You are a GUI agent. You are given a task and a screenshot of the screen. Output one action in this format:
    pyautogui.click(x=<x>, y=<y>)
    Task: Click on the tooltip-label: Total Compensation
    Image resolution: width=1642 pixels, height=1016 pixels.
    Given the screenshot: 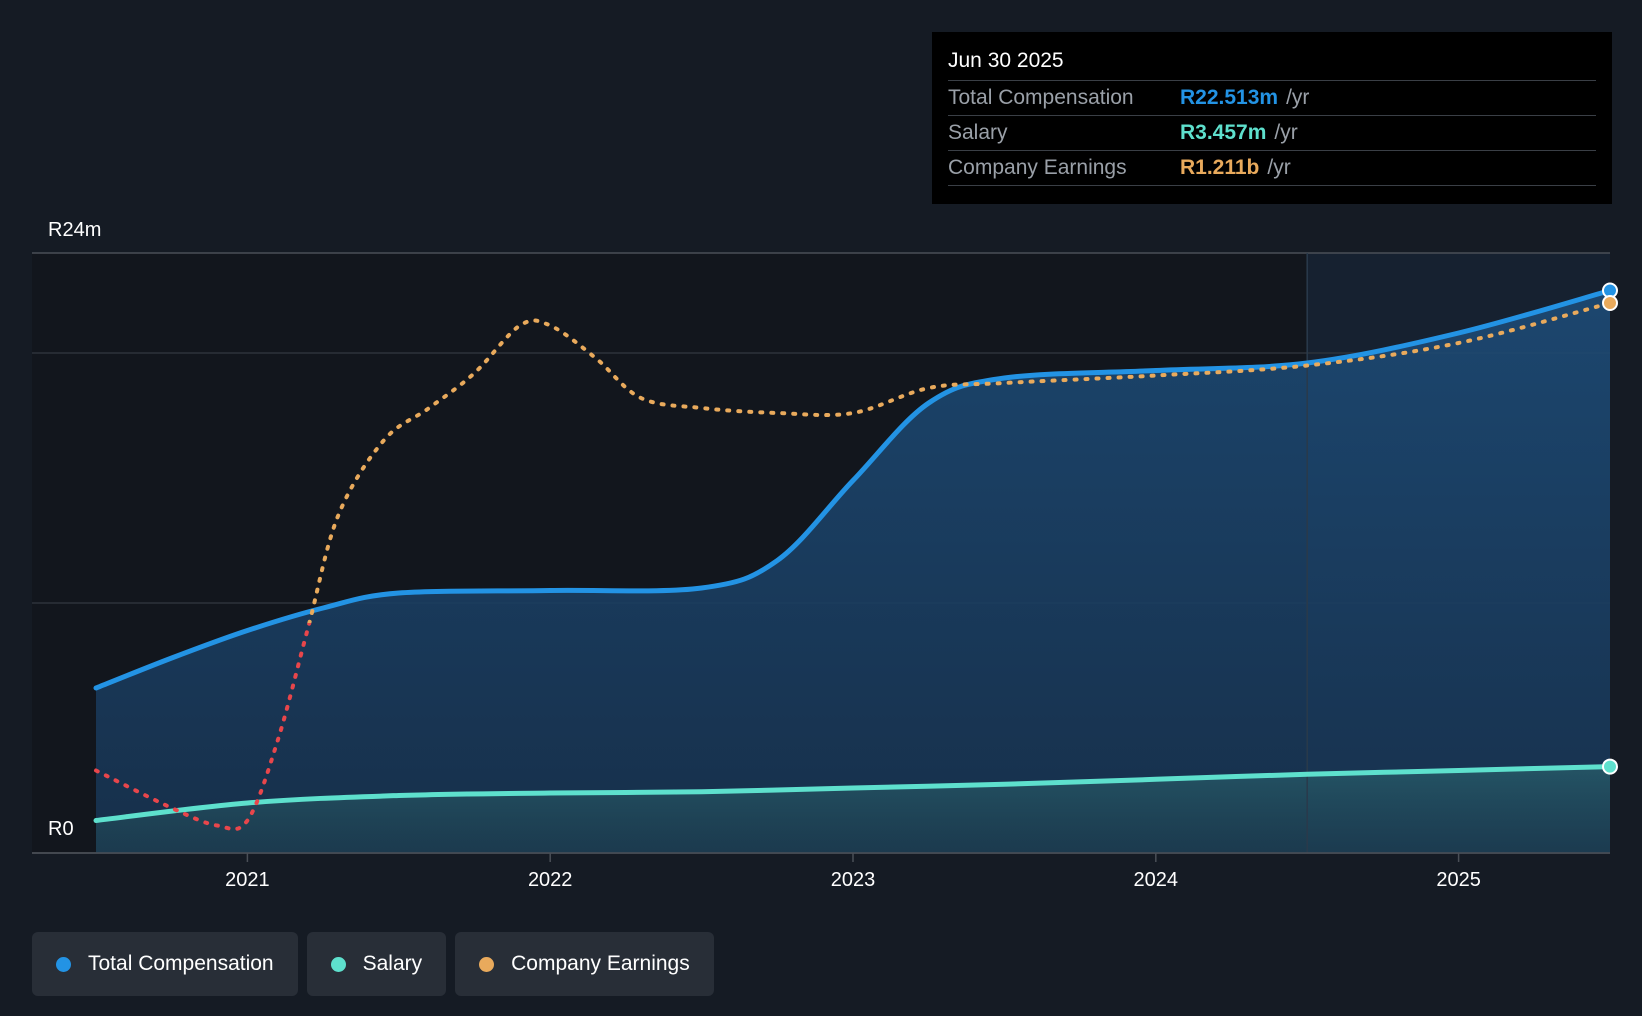 What is the action you would take?
    pyautogui.click(x=1041, y=97)
    